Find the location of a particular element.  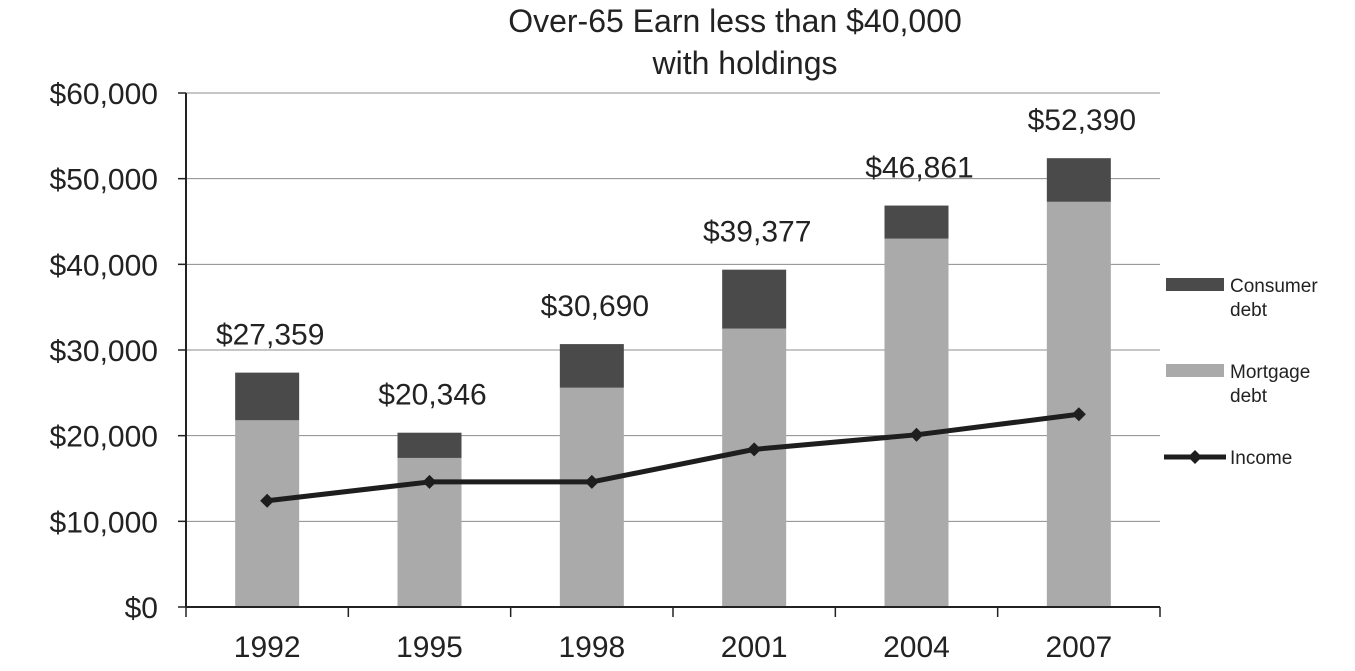

x-tick-label-2007: 2007 is located at coordinates (1078, 647).